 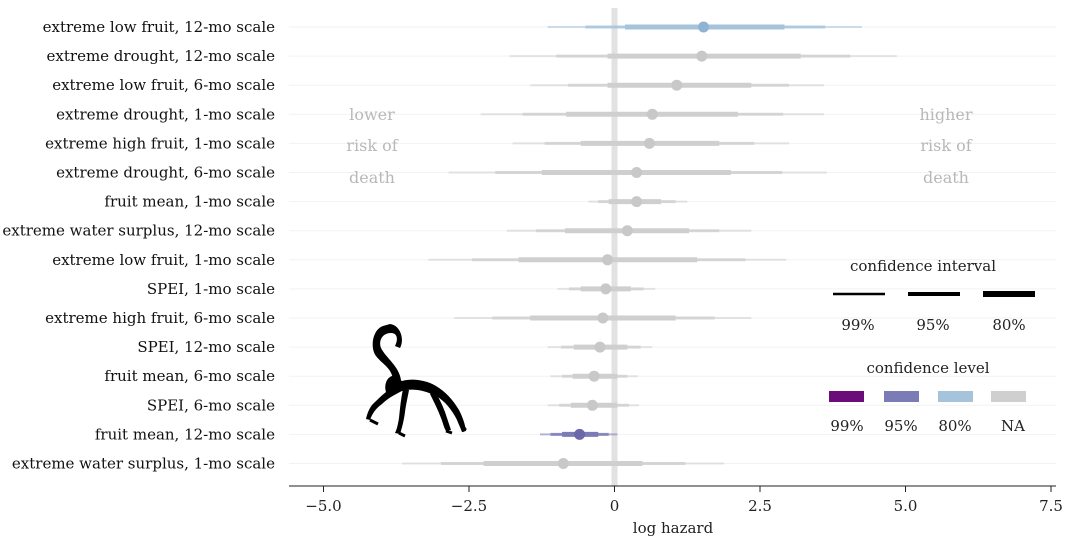 I want to click on higher-risk-annotation: higher risk of death, so click(x=945, y=146).